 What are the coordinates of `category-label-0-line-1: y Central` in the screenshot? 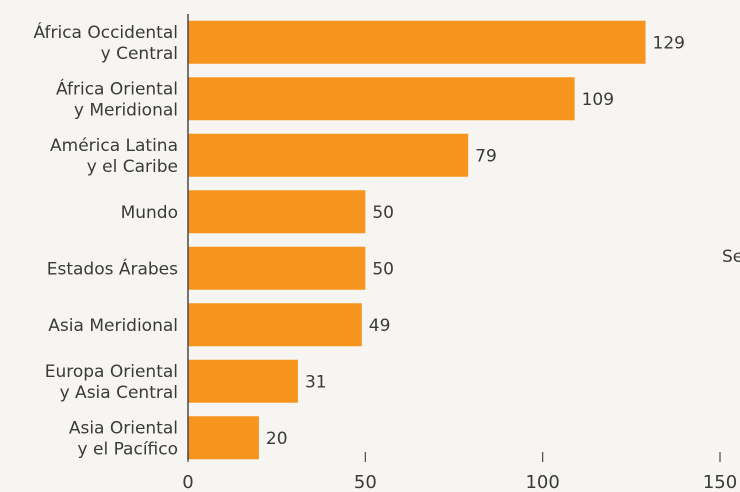 It's located at (139, 54).